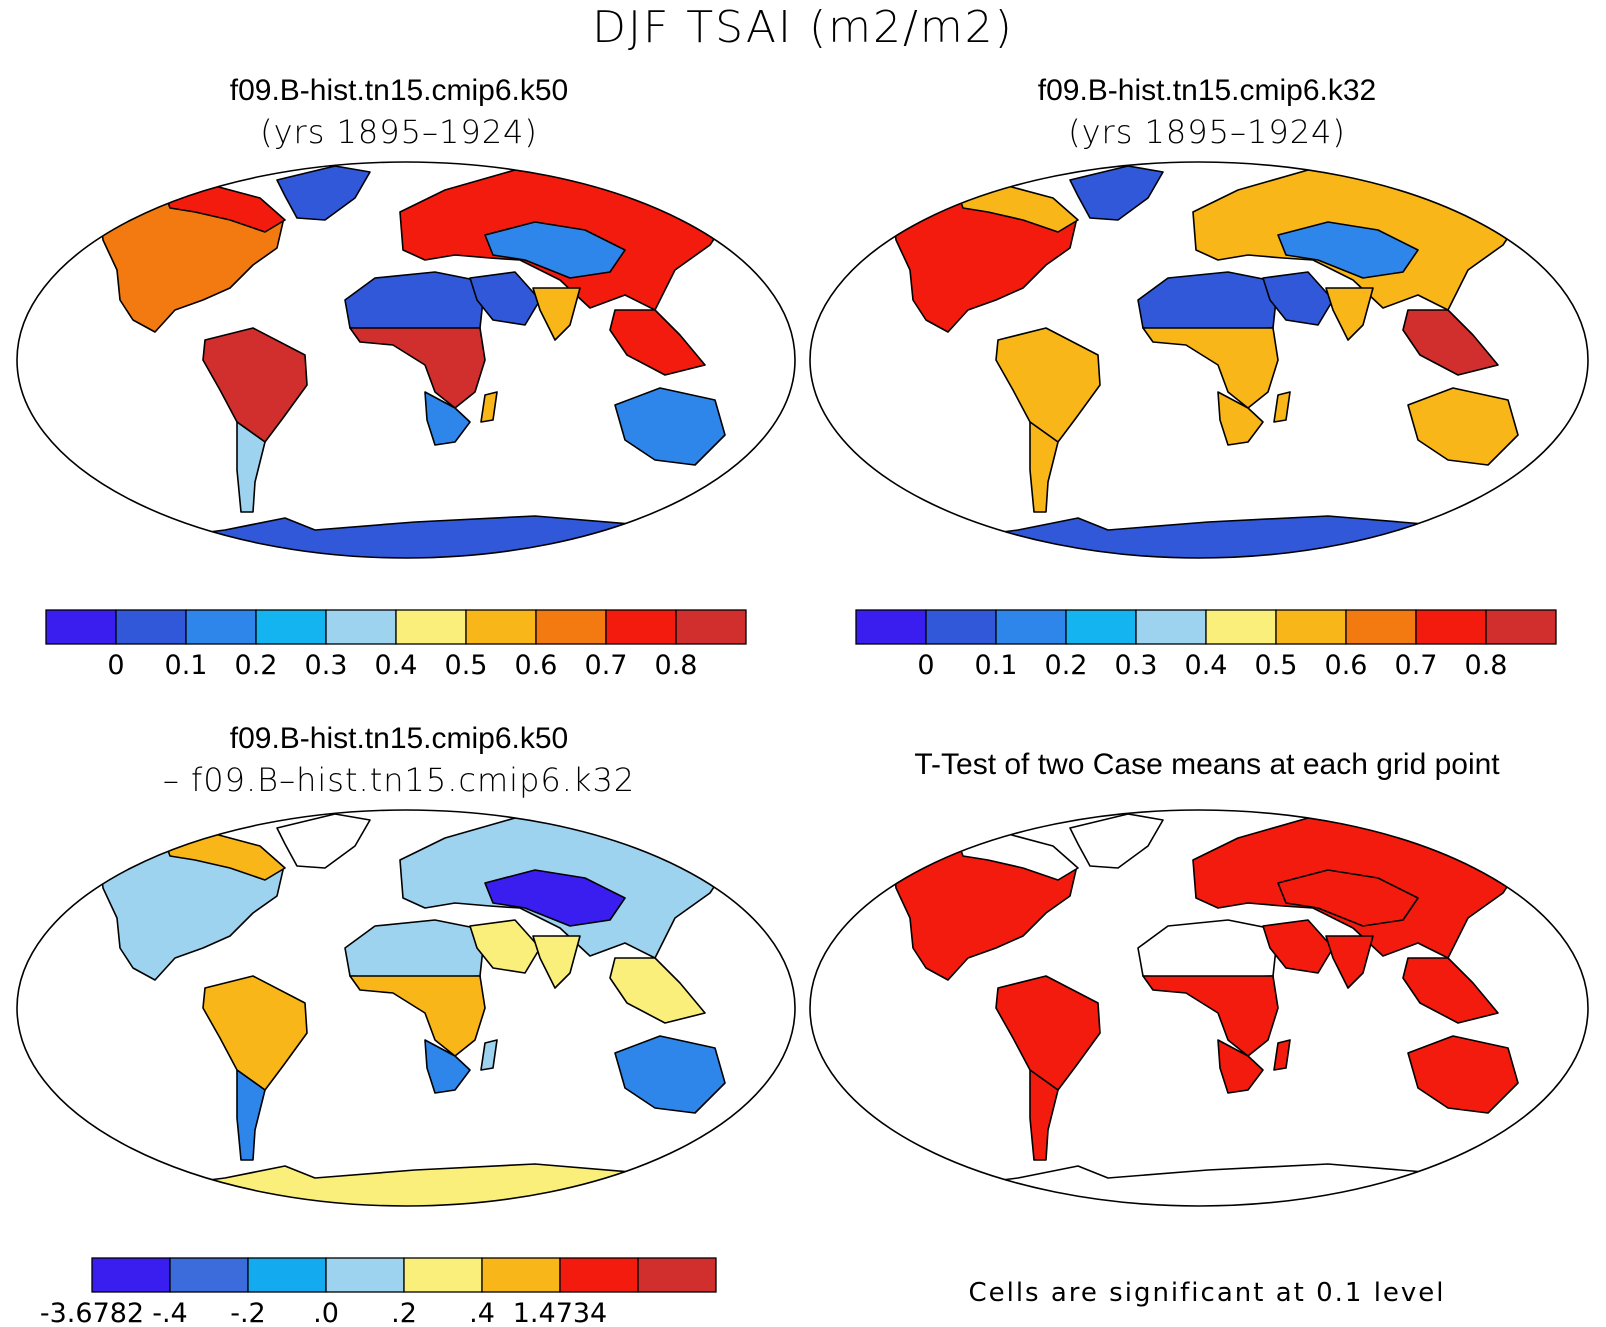  Describe the element at coordinates (404, 1312) in the screenshot. I see `colorbar-tick-label: .2` at that location.